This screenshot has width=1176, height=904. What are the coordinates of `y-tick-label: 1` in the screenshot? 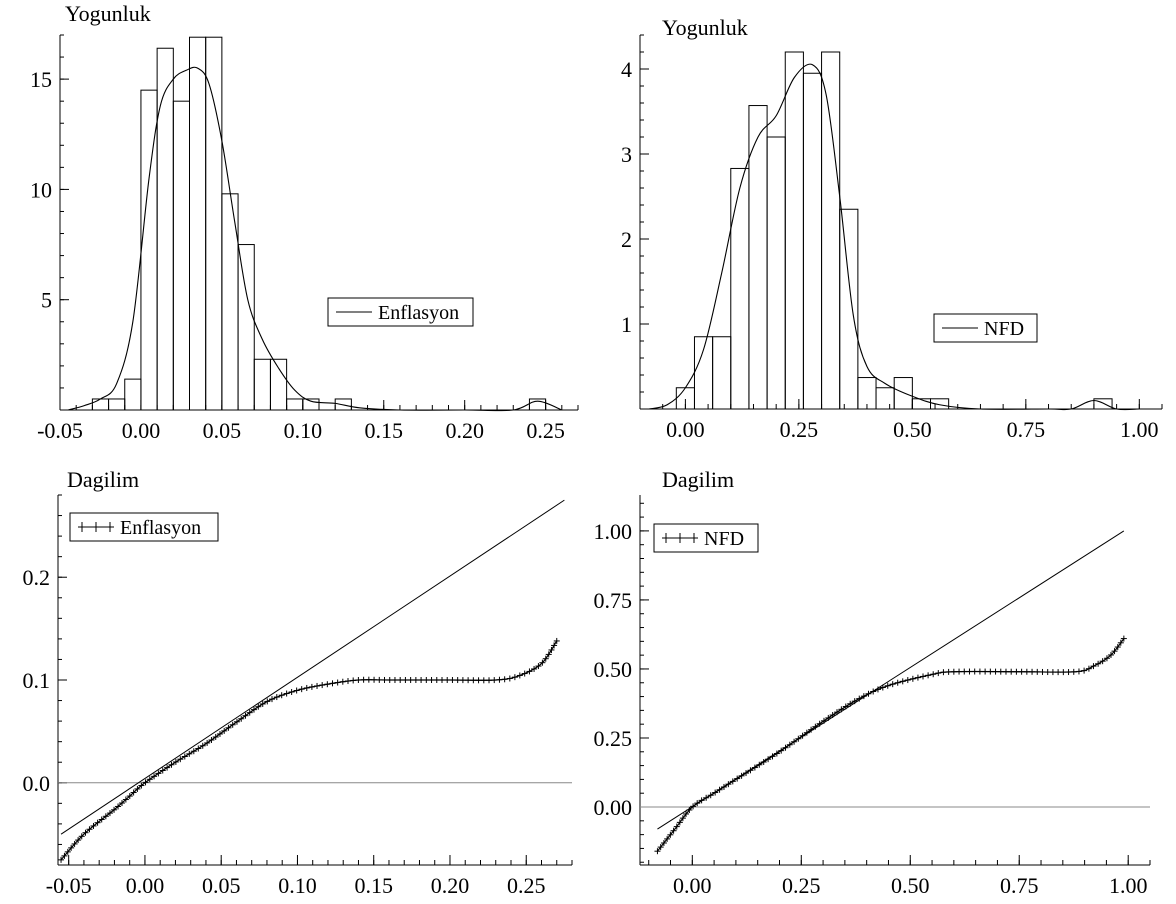 It's located at (626, 324).